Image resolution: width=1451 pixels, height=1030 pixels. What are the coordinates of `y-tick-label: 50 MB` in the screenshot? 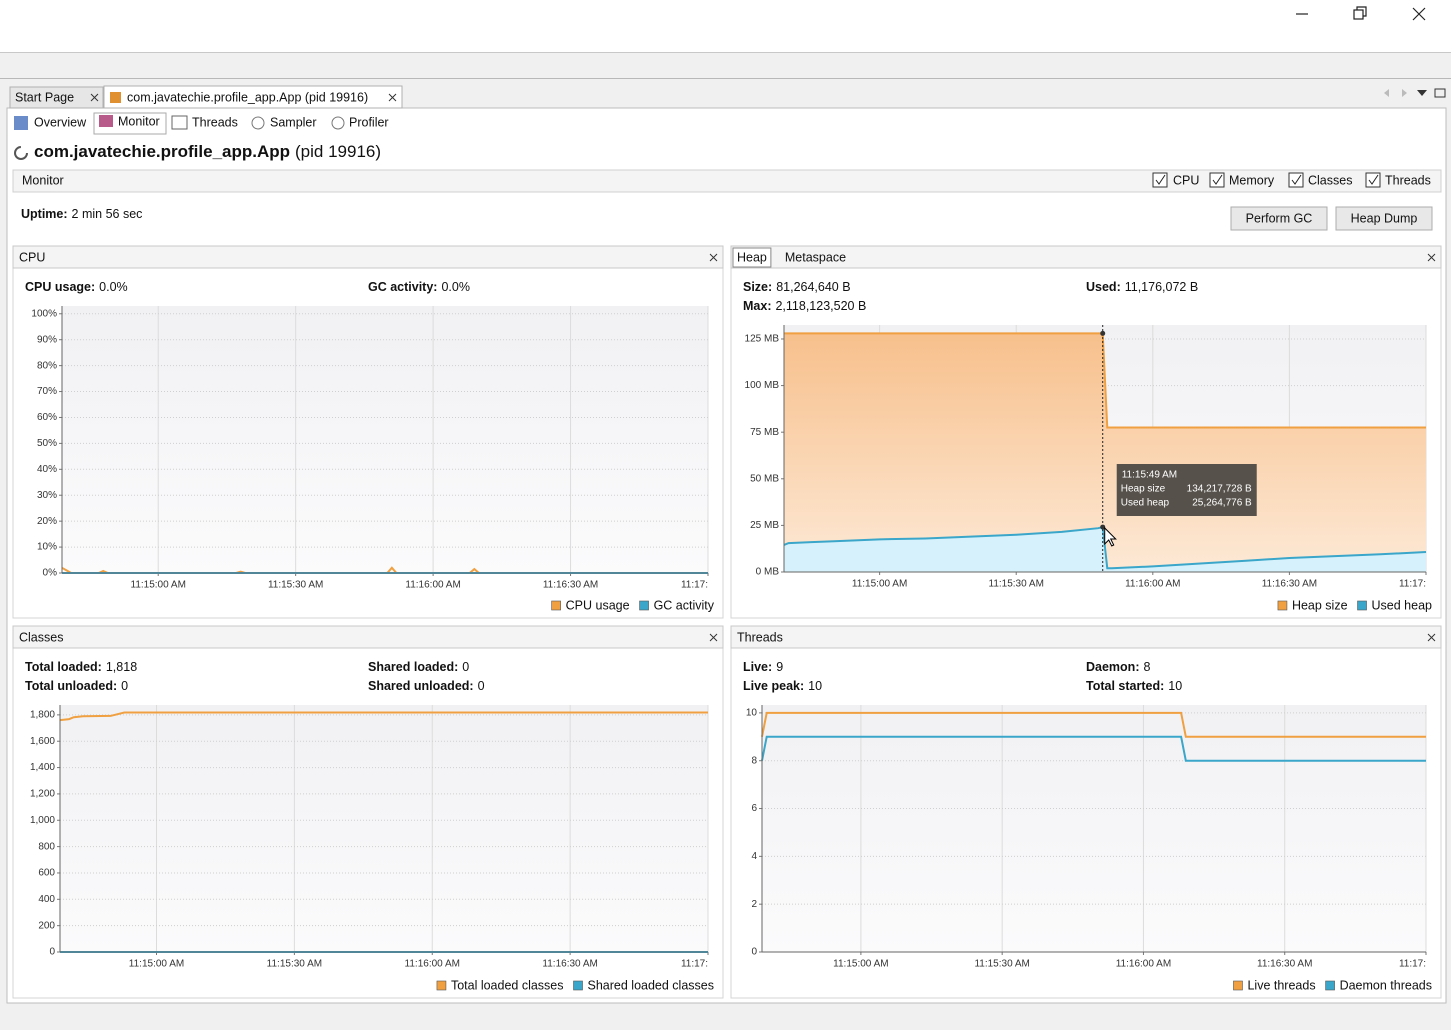 It's located at (764, 478).